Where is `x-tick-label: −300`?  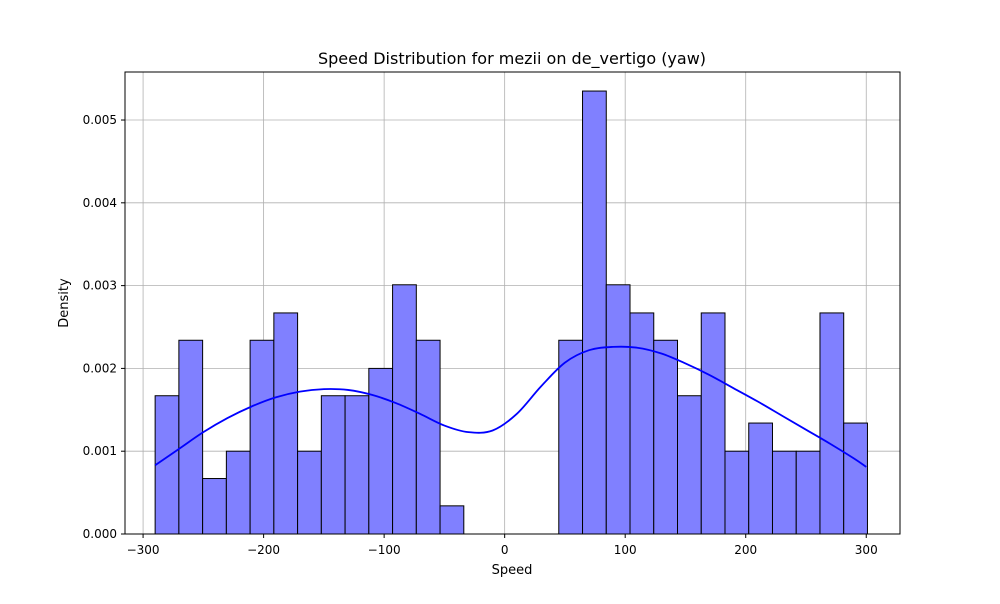
x-tick-label: −300 is located at coordinates (143, 550).